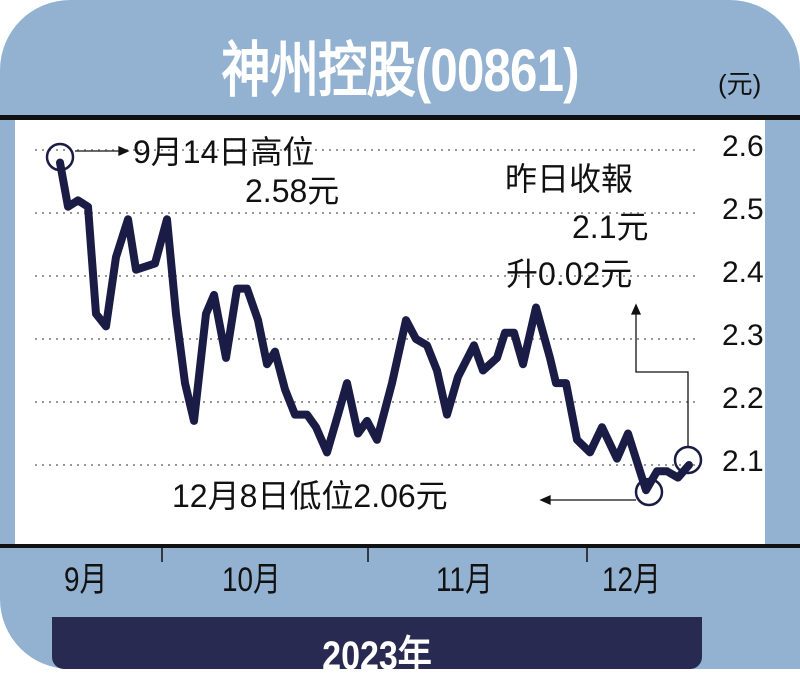 Image resolution: width=800 pixels, height=681 pixels. What do you see at coordinates (400, 117) in the screenshot?
I see `top-axis-line` at bounding box center [400, 117].